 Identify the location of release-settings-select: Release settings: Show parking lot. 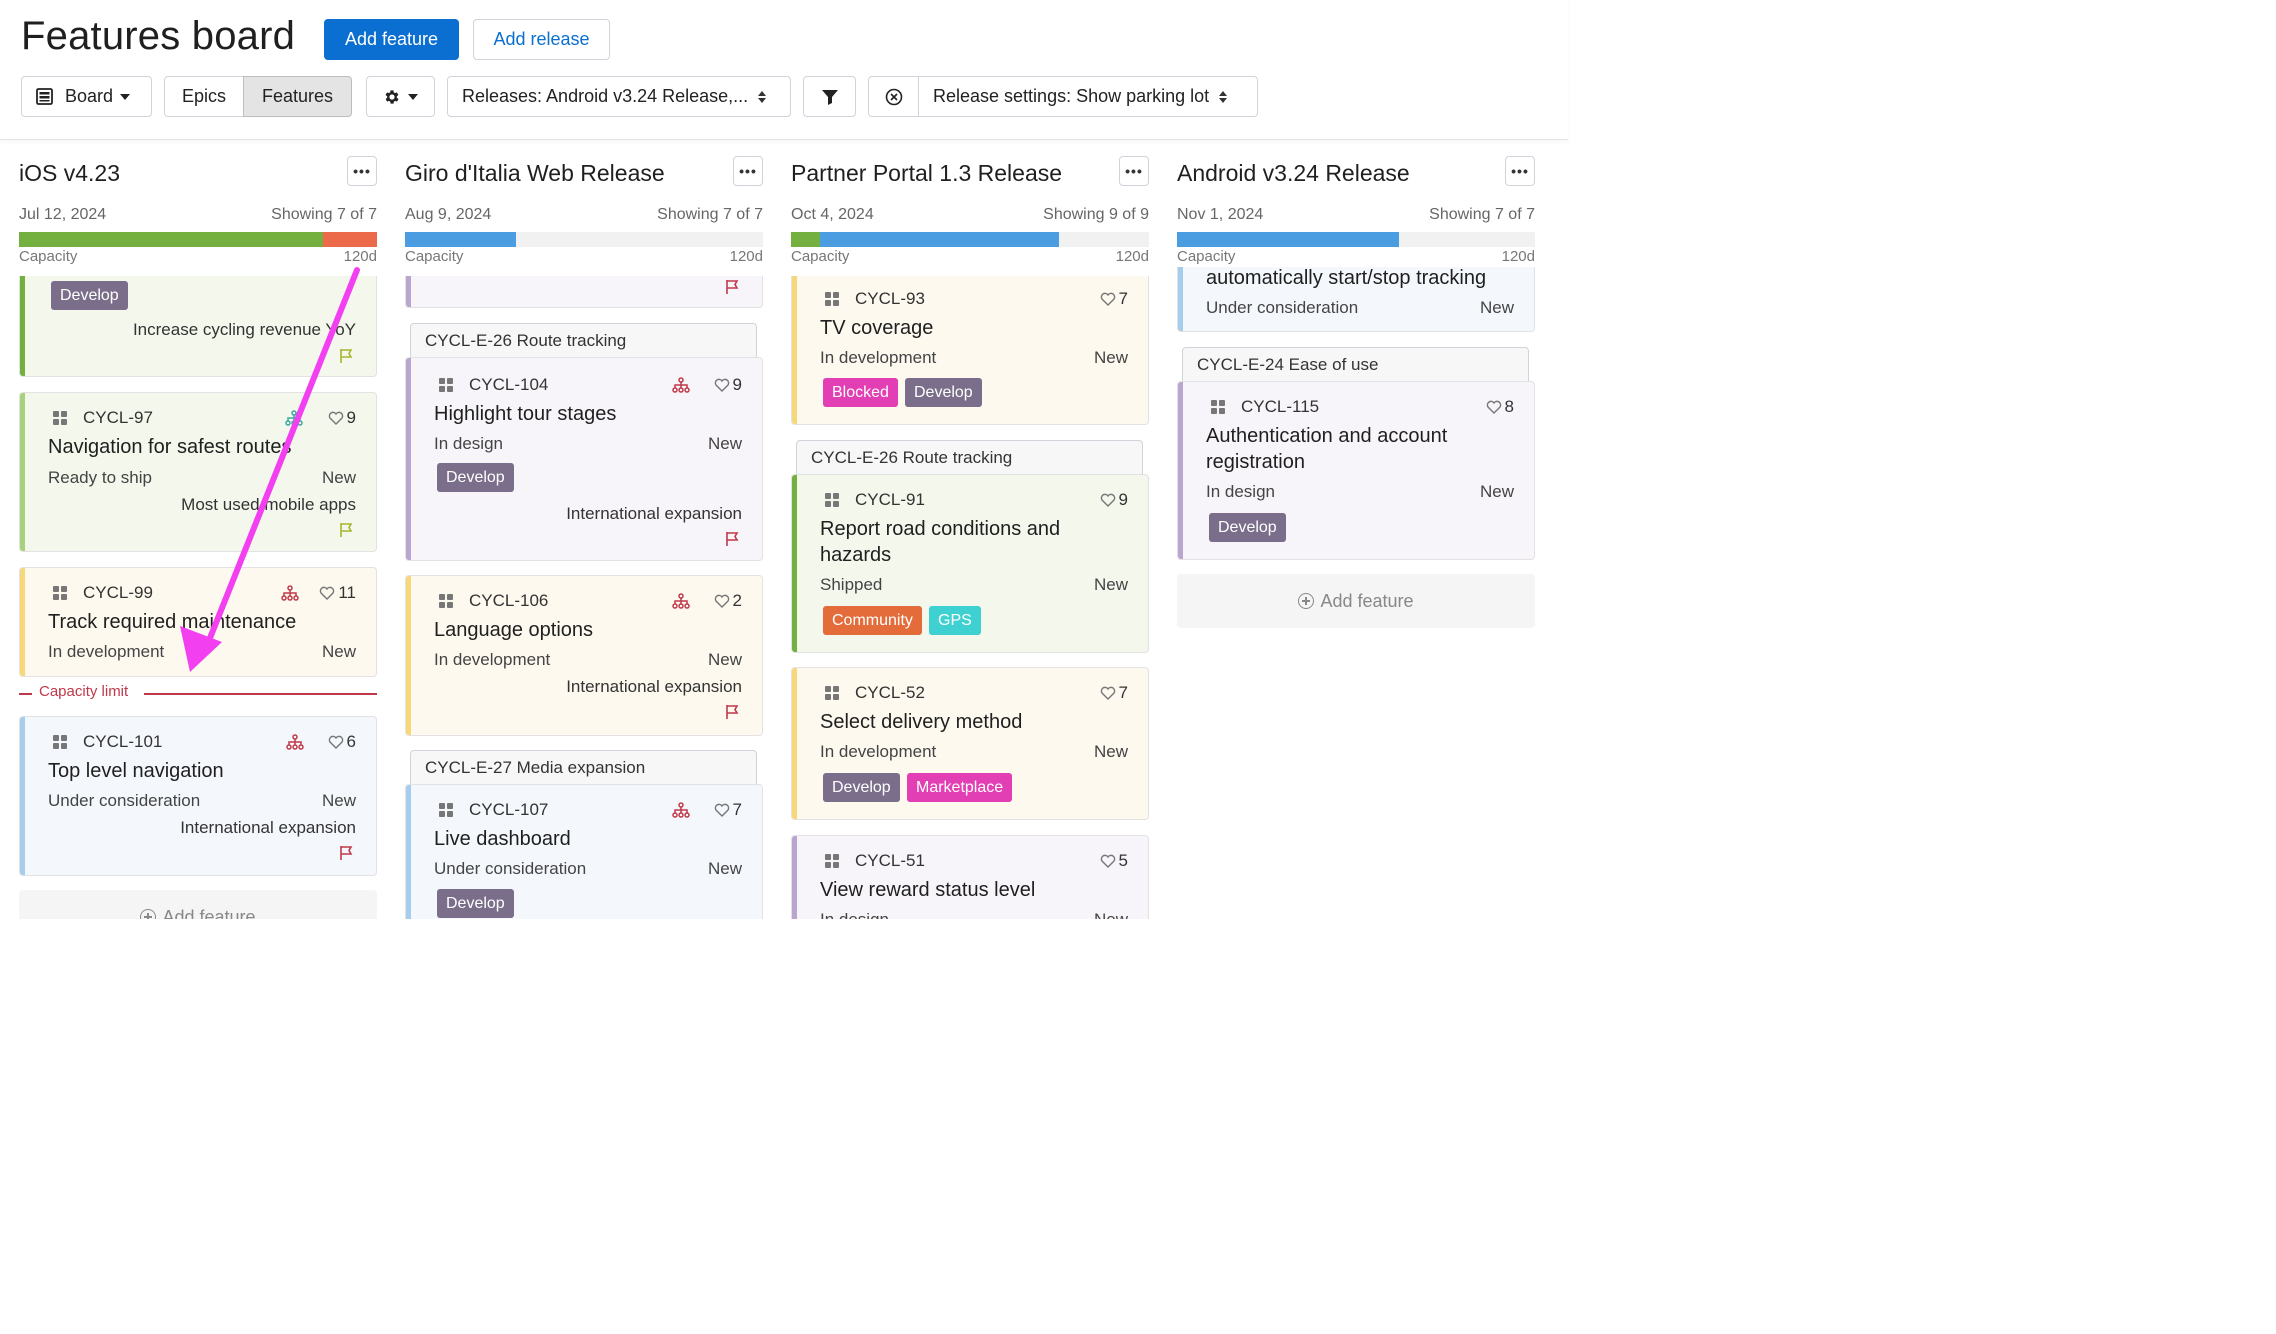
(1088, 96).